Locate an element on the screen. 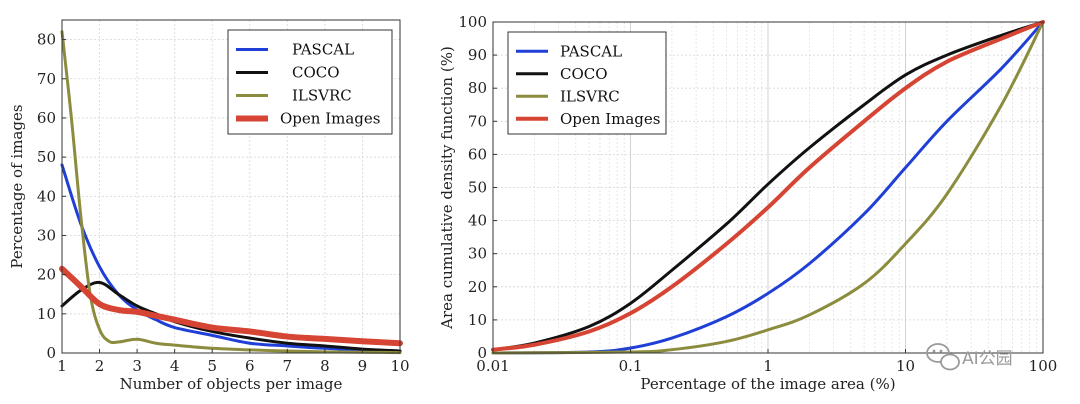 This screenshot has width=1080, height=404. y-tick-label: 90 is located at coordinates (477, 55).